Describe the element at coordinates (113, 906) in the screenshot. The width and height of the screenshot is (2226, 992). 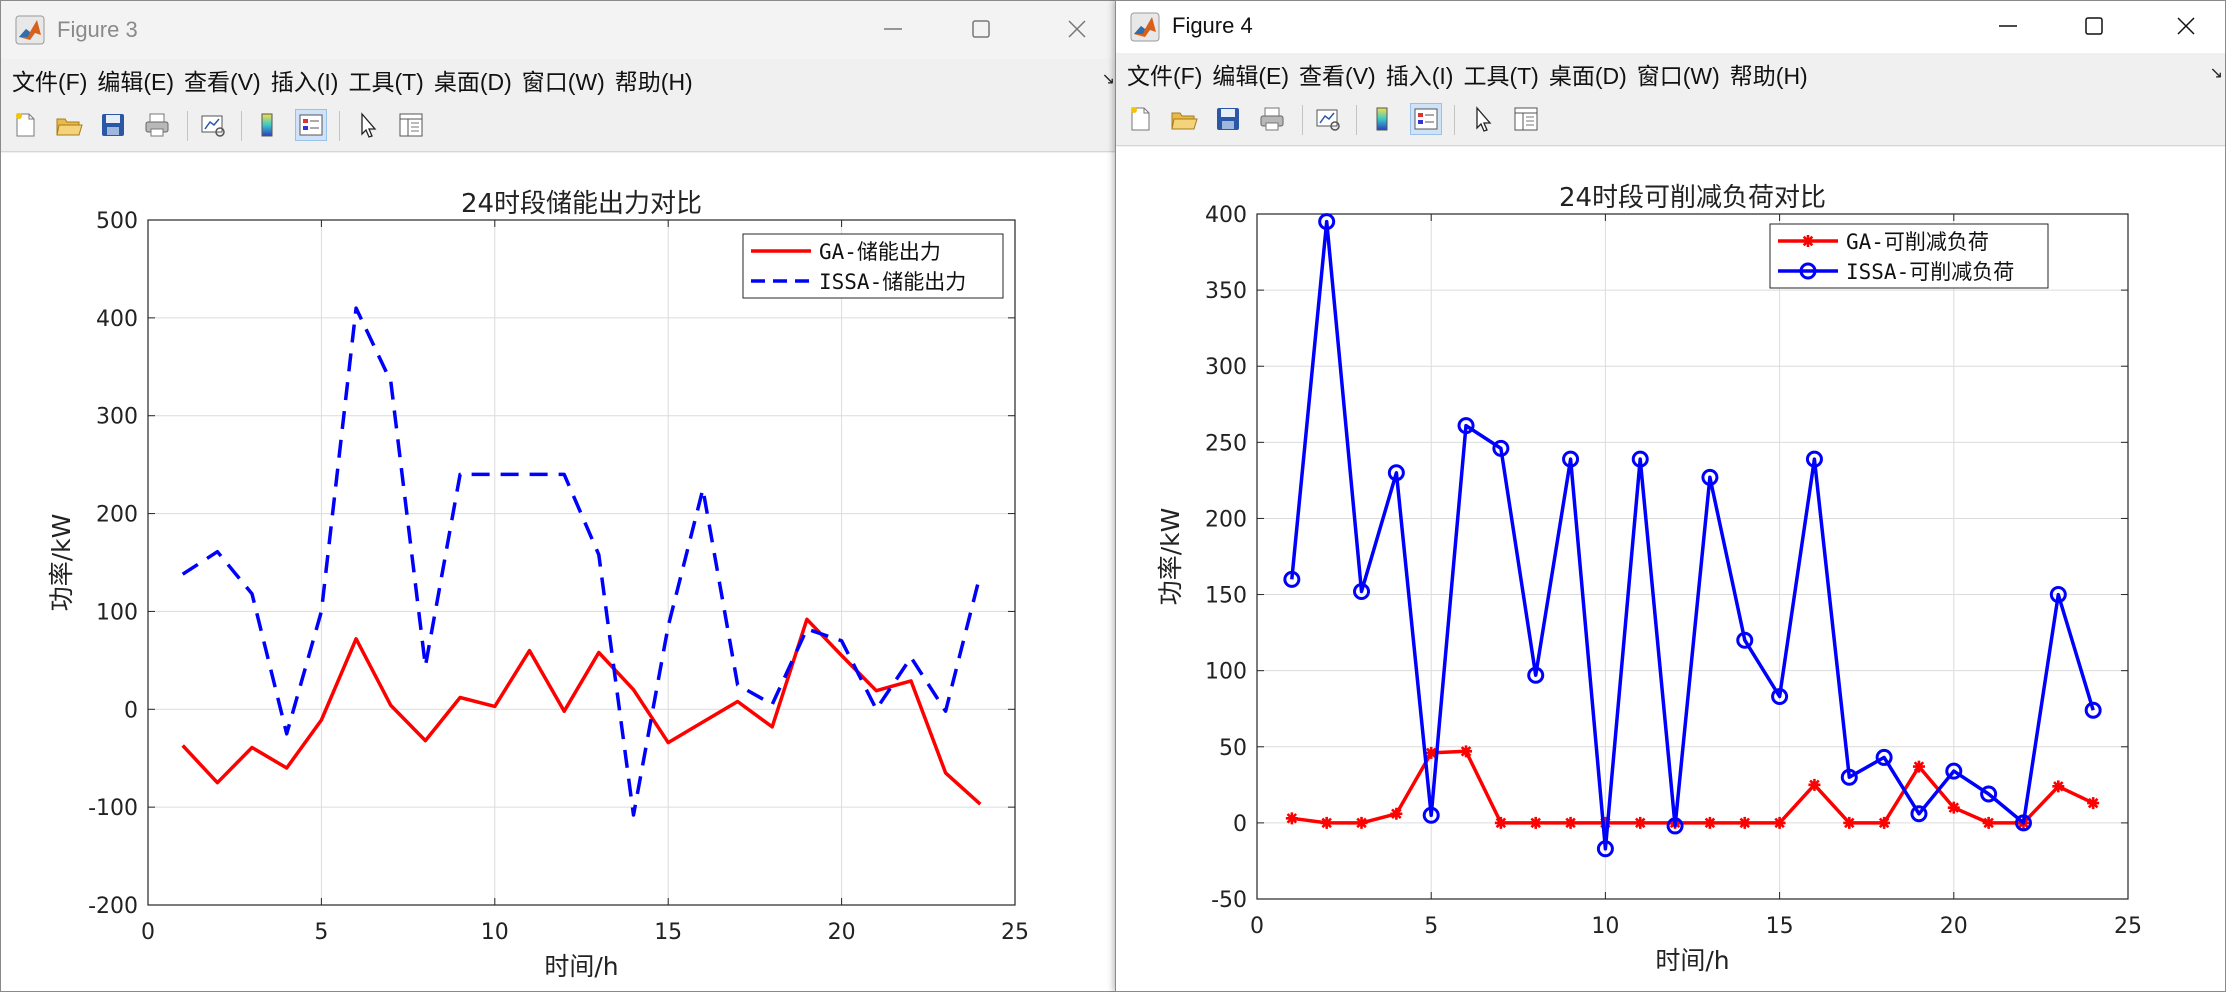
I see `y-tick-label: -200` at that location.